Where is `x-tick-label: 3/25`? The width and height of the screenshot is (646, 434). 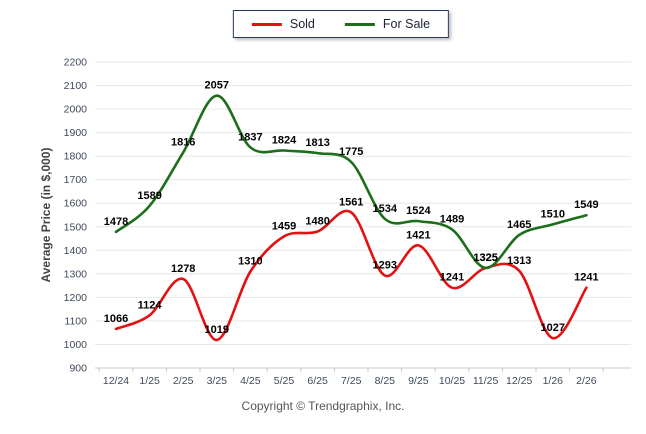
x-tick-label: 3/25 is located at coordinates (217, 381).